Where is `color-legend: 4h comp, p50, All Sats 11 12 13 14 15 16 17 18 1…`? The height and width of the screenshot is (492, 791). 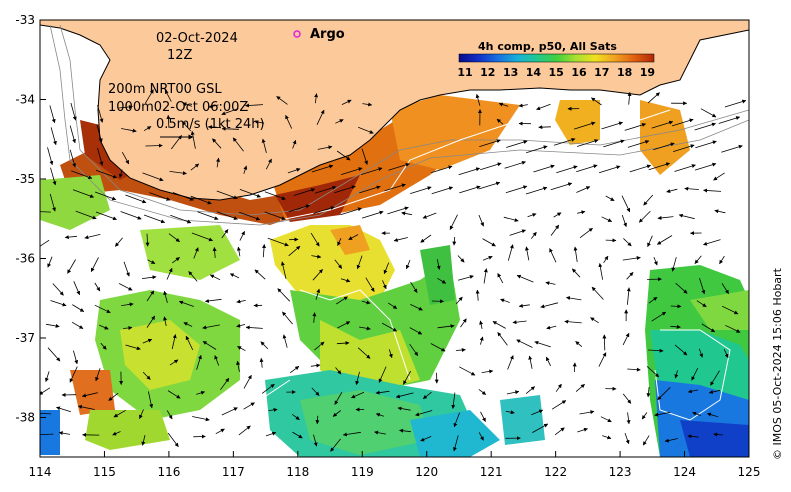 color-legend: 4h comp, p50, All Sats 11 12 13 14 15 16 17 18 1… is located at coordinates (556, 59).